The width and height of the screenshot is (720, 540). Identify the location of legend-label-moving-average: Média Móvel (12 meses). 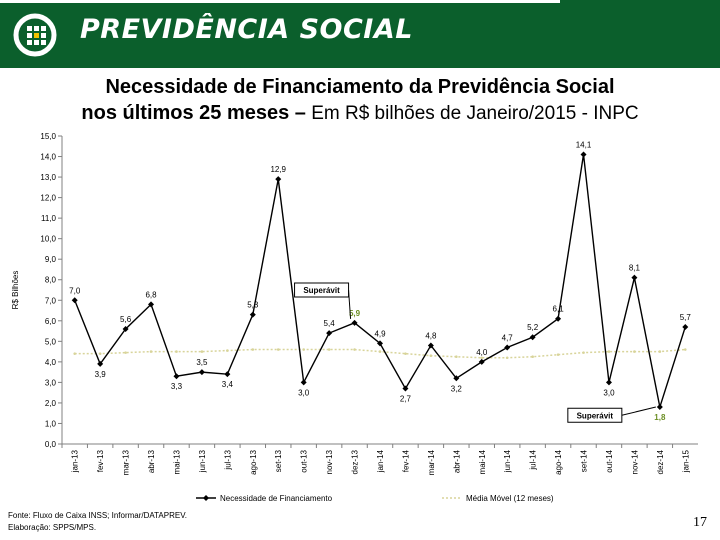
(510, 498).